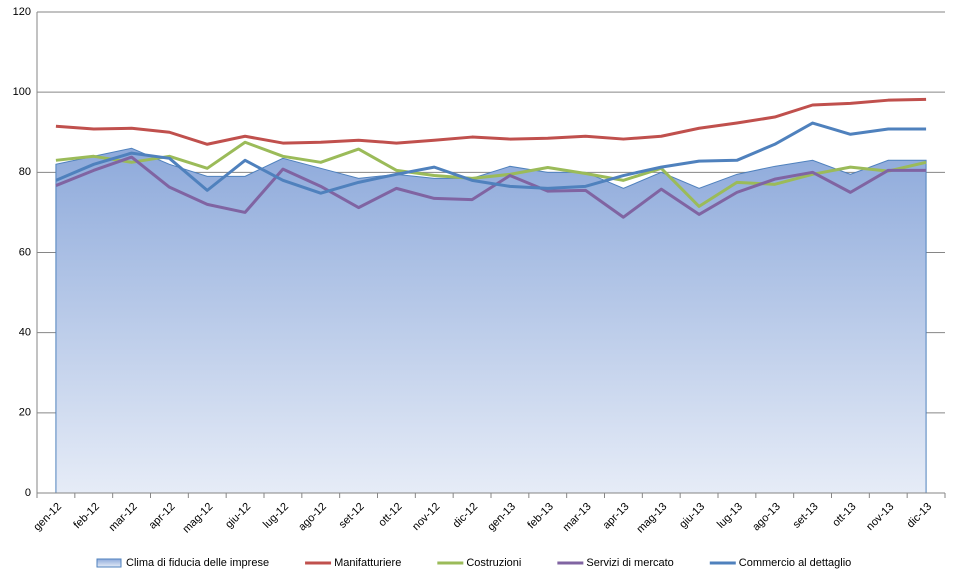  What do you see at coordinates (844, 515) in the screenshot?
I see `x-tick-label: ott-13` at bounding box center [844, 515].